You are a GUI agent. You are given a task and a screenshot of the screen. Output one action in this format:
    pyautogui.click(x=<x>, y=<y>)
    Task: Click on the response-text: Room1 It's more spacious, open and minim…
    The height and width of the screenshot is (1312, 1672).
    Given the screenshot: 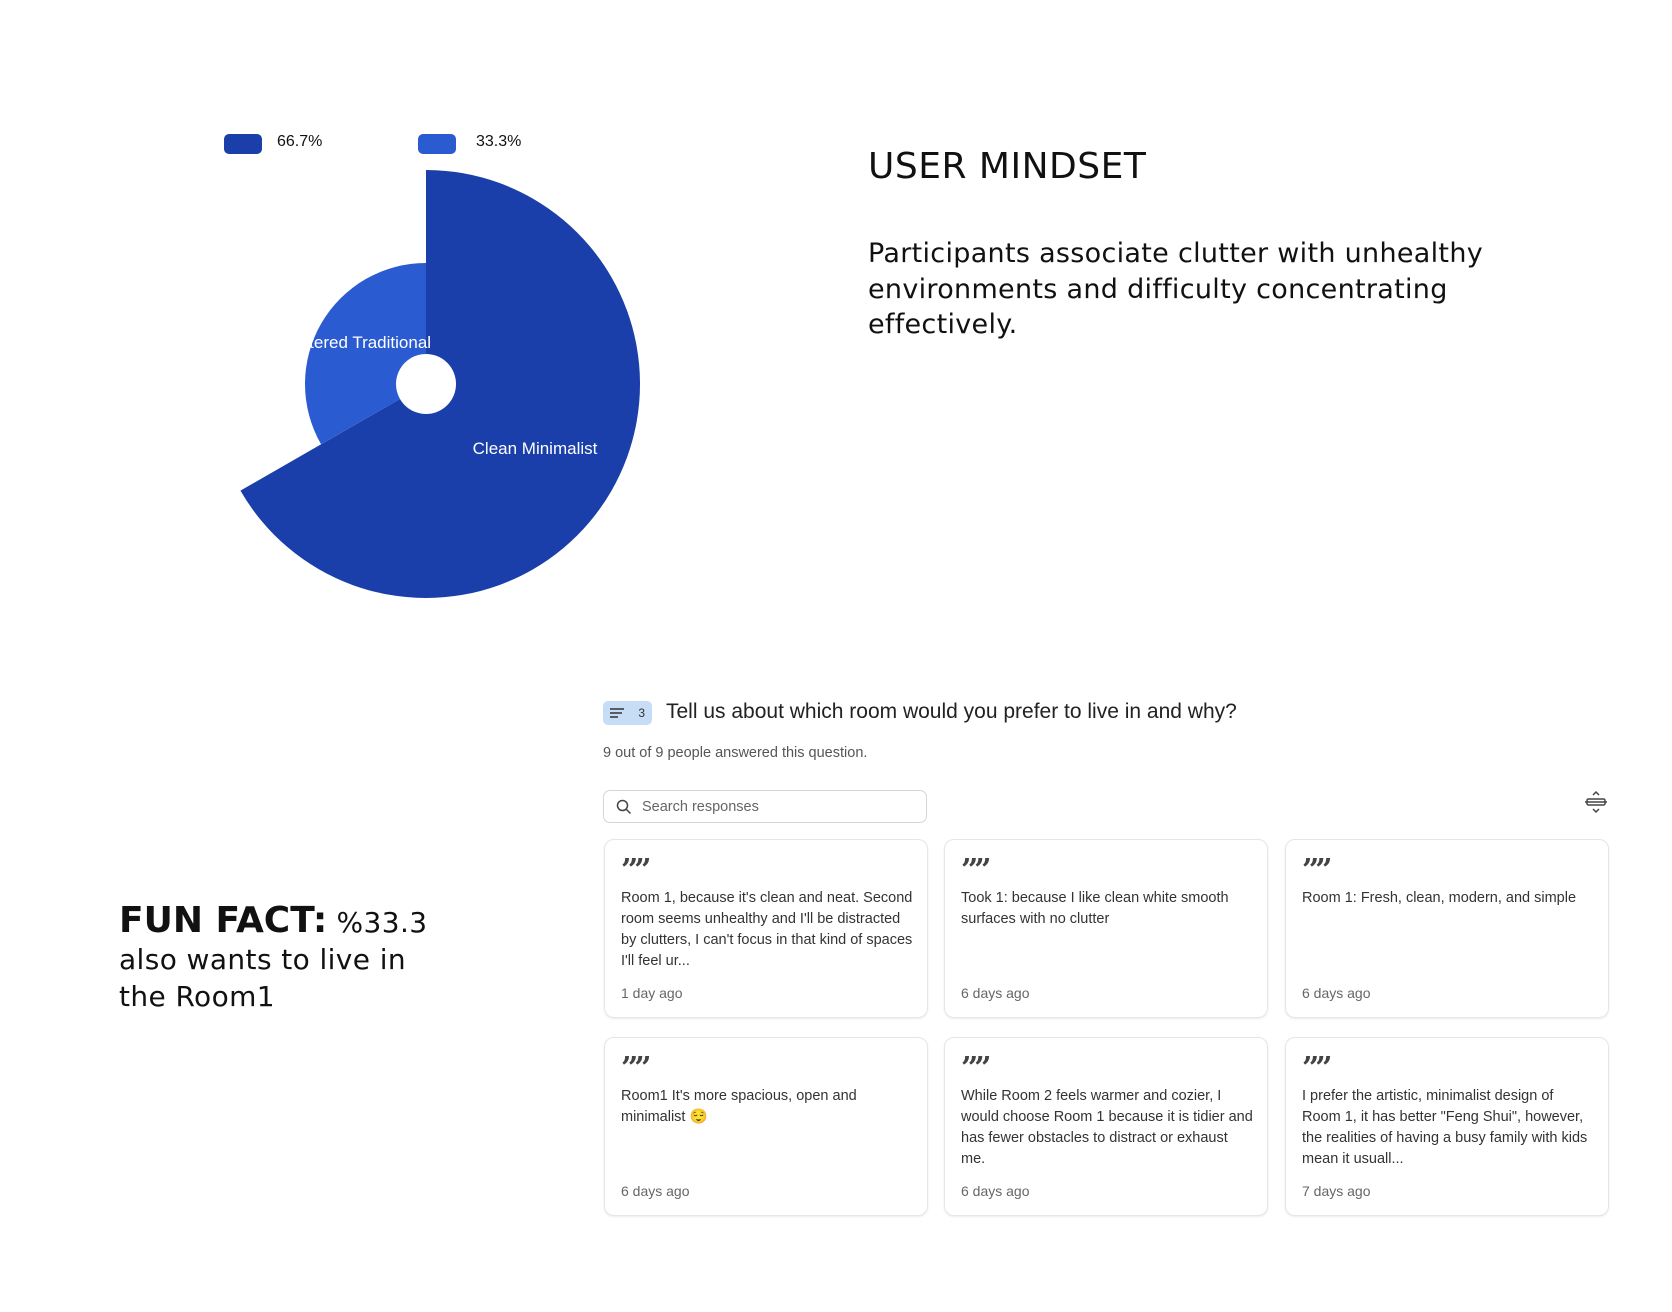 What is the action you would take?
    pyautogui.click(x=739, y=1106)
    